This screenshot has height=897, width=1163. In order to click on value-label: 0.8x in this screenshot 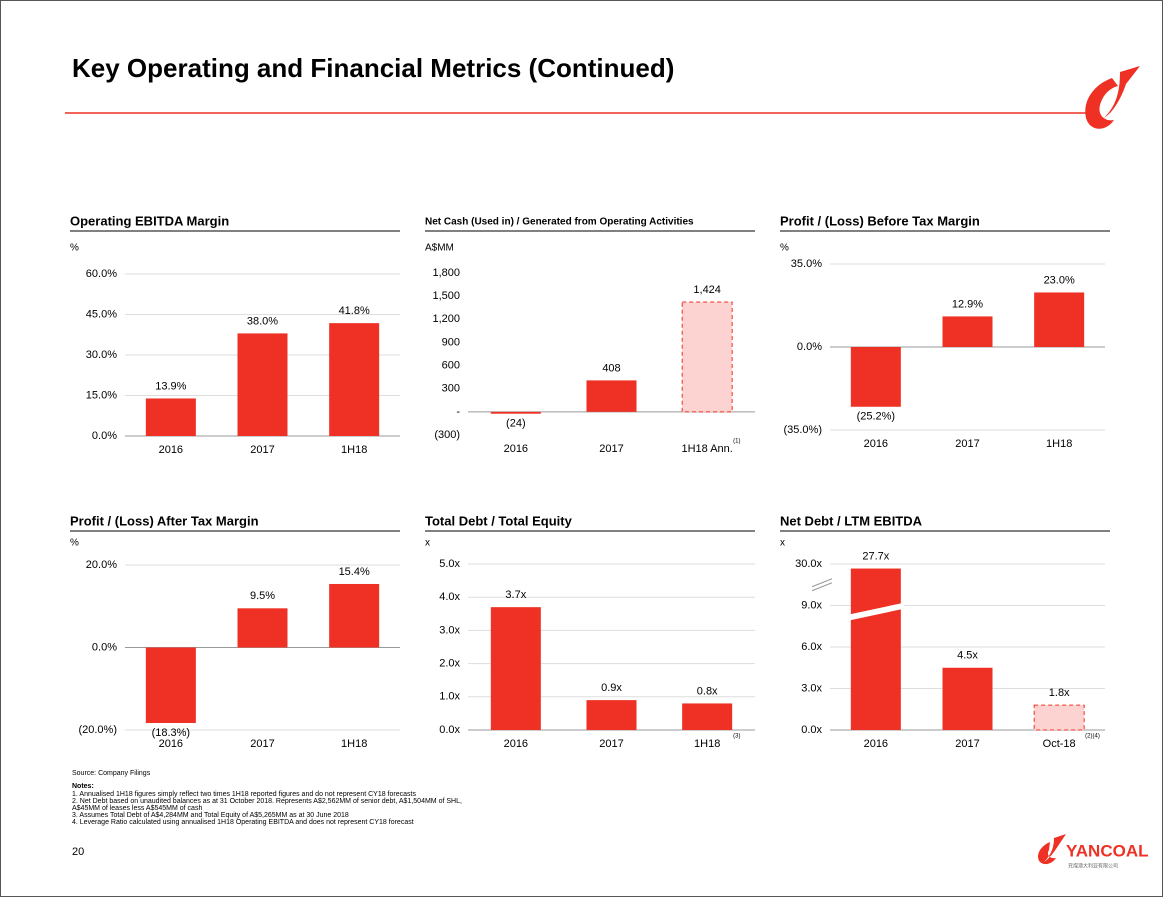, I will do `click(707, 691)`.